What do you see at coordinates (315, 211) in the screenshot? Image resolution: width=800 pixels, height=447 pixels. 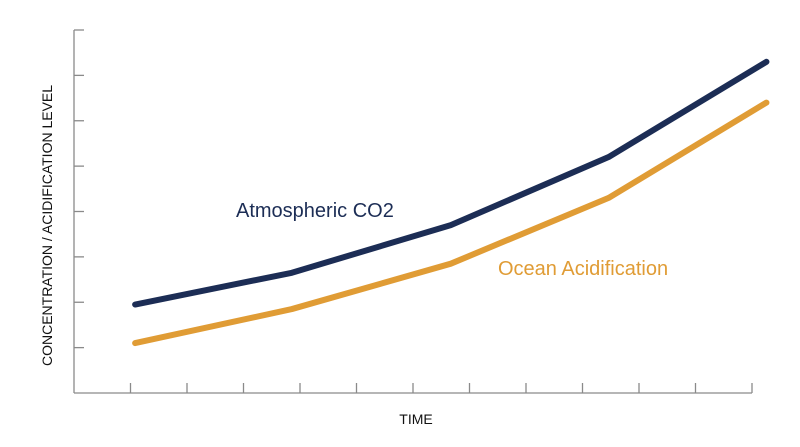 I see `series-label-atmospheric-co2: Atmospheric CO2` at bounding box center [315, 211].